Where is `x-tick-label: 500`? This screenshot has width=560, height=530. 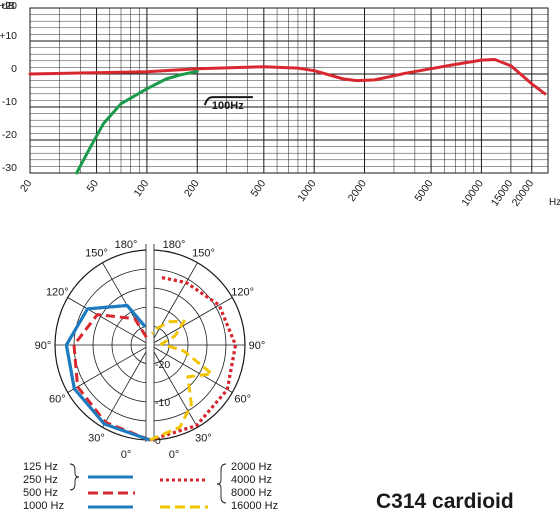
x-tick-label: 500 is located at coordinates (258, 188).